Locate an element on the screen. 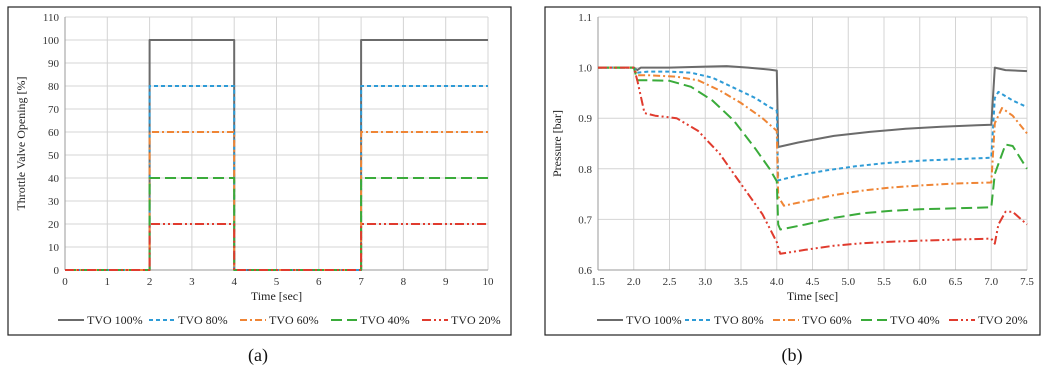 This screenshot has height=372, width=1044. x-tick-label: 4.5 is located at coordinates (813, 282).